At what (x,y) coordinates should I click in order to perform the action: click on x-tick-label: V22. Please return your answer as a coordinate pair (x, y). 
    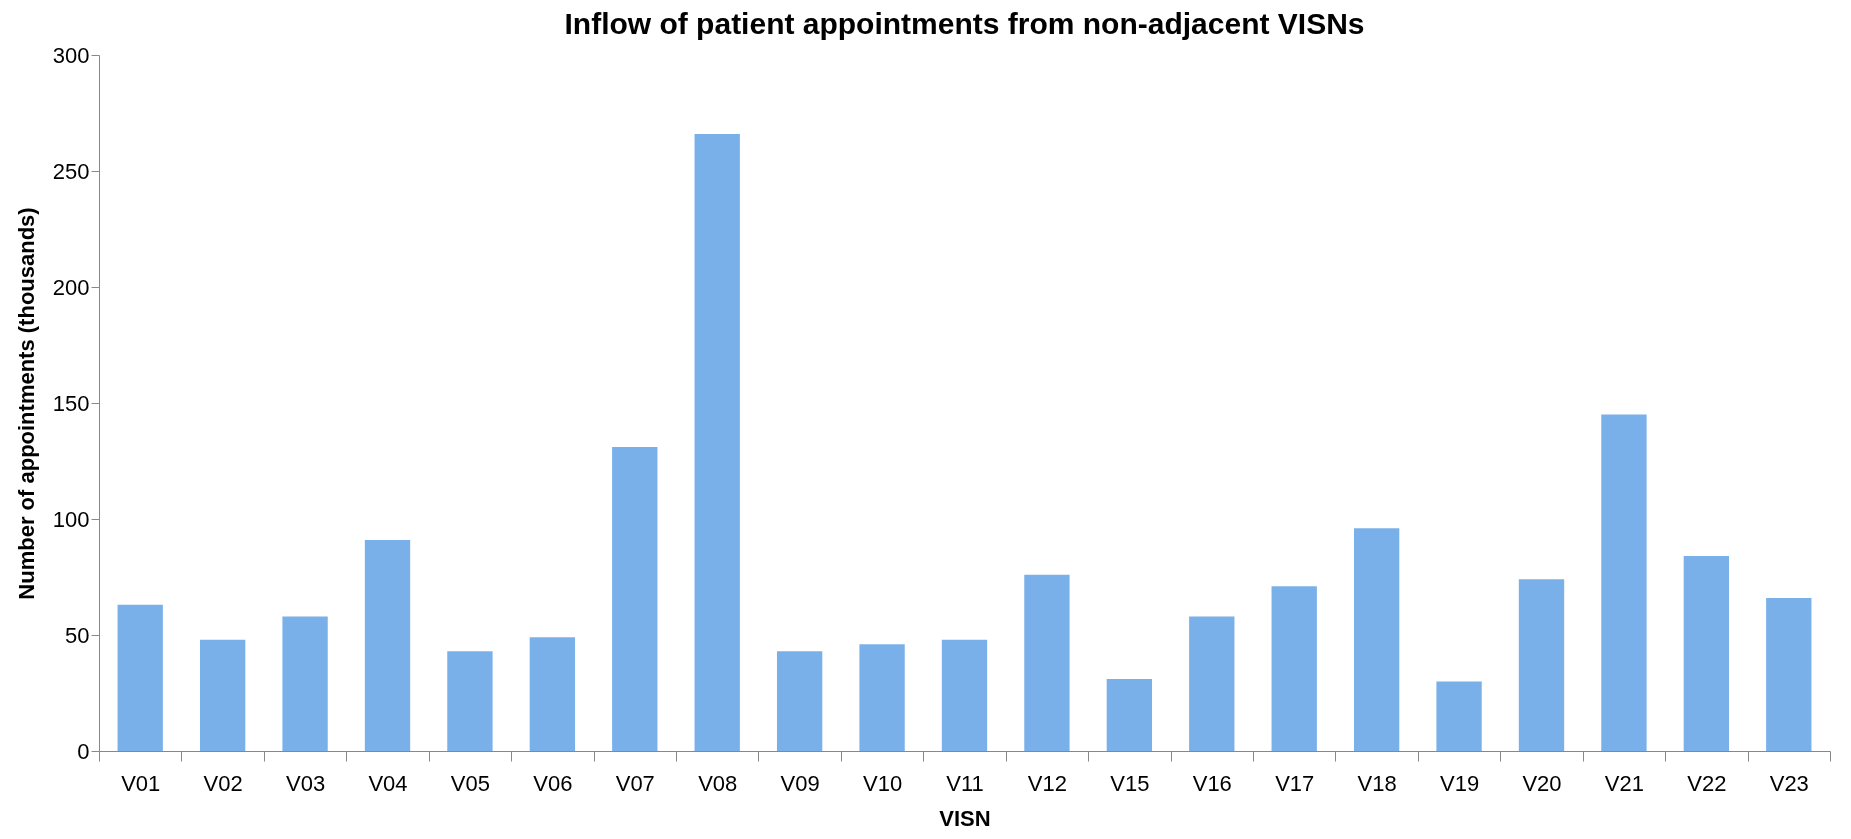
    Looking at the image, I should click on (1707, 783).